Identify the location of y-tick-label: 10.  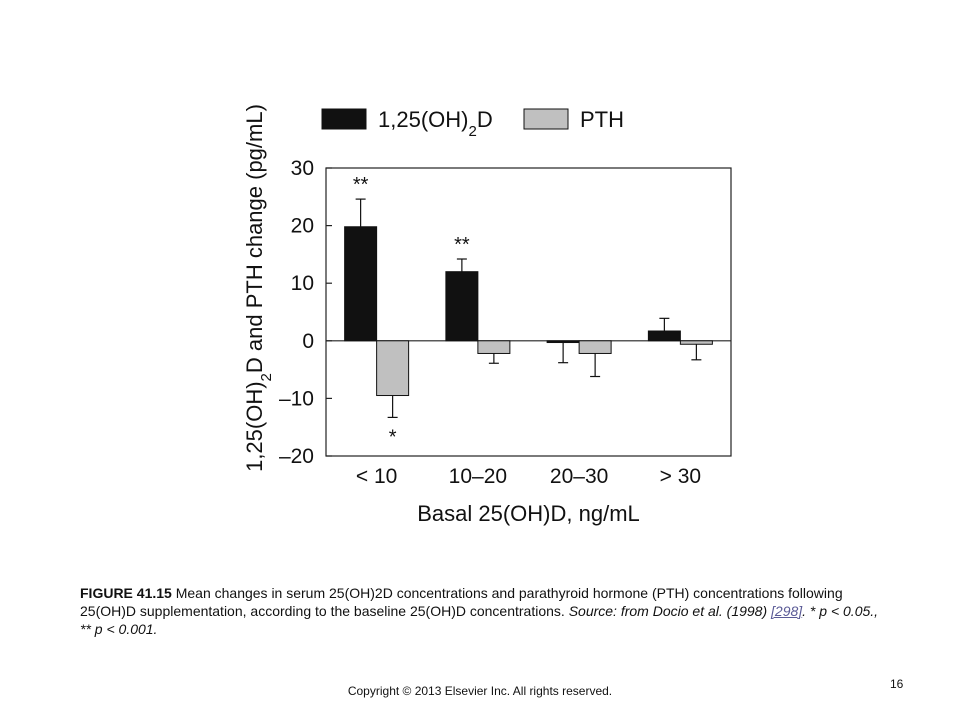
(302, 283).